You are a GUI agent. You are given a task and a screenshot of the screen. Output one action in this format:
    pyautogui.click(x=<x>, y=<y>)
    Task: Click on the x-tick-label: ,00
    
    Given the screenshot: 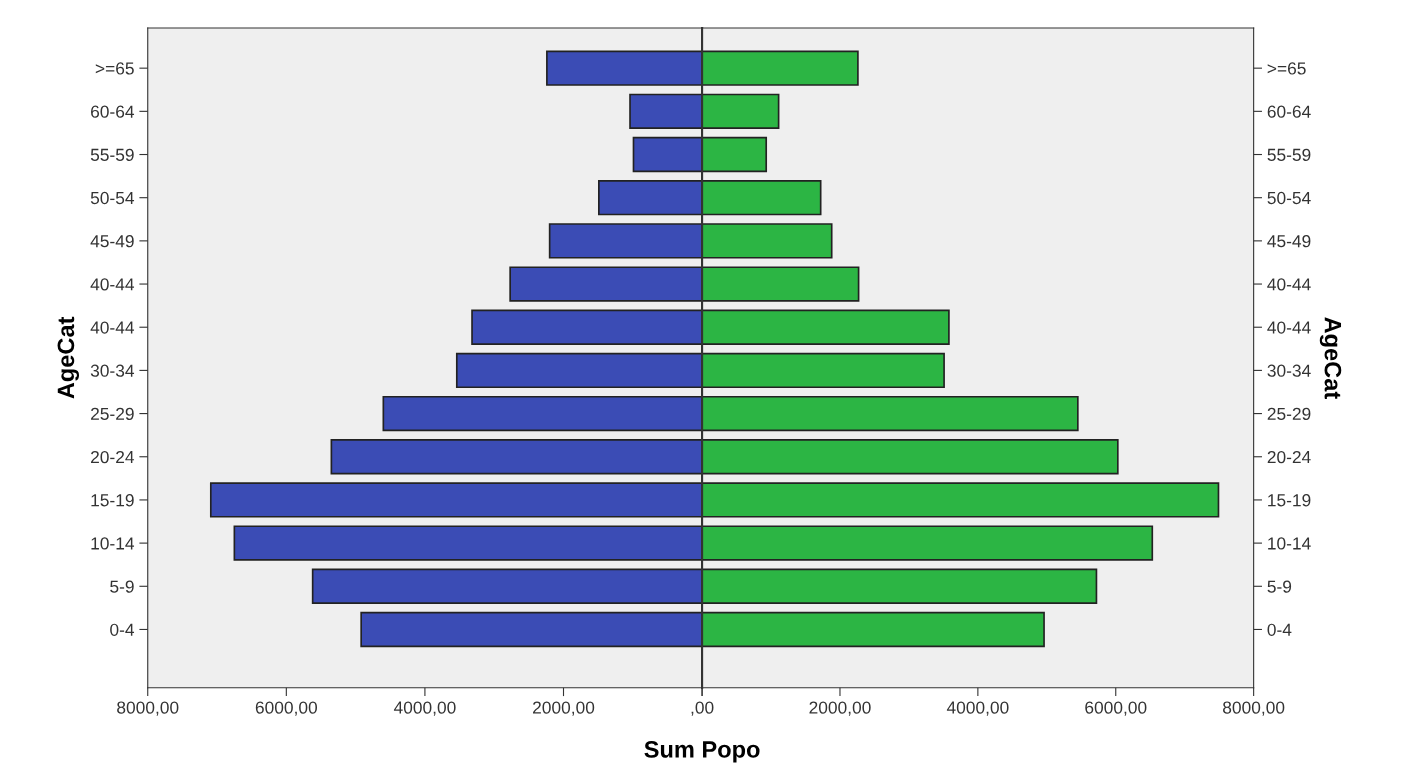 What is the action you would take?
    pyautogui.click(x=702, y=708)
    